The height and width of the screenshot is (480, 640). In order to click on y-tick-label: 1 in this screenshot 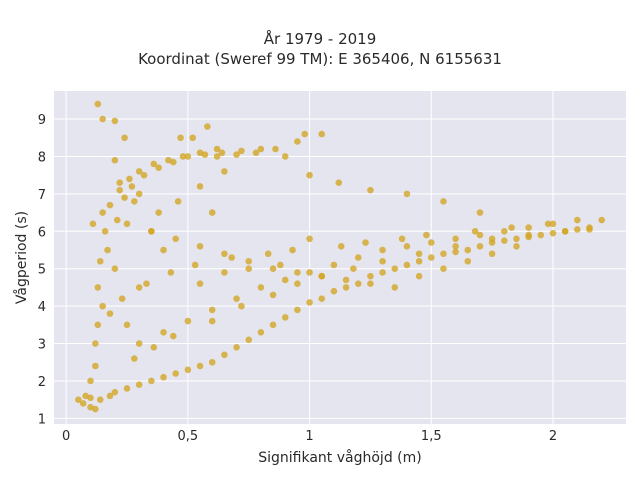, I will do `click(42, 419)`.